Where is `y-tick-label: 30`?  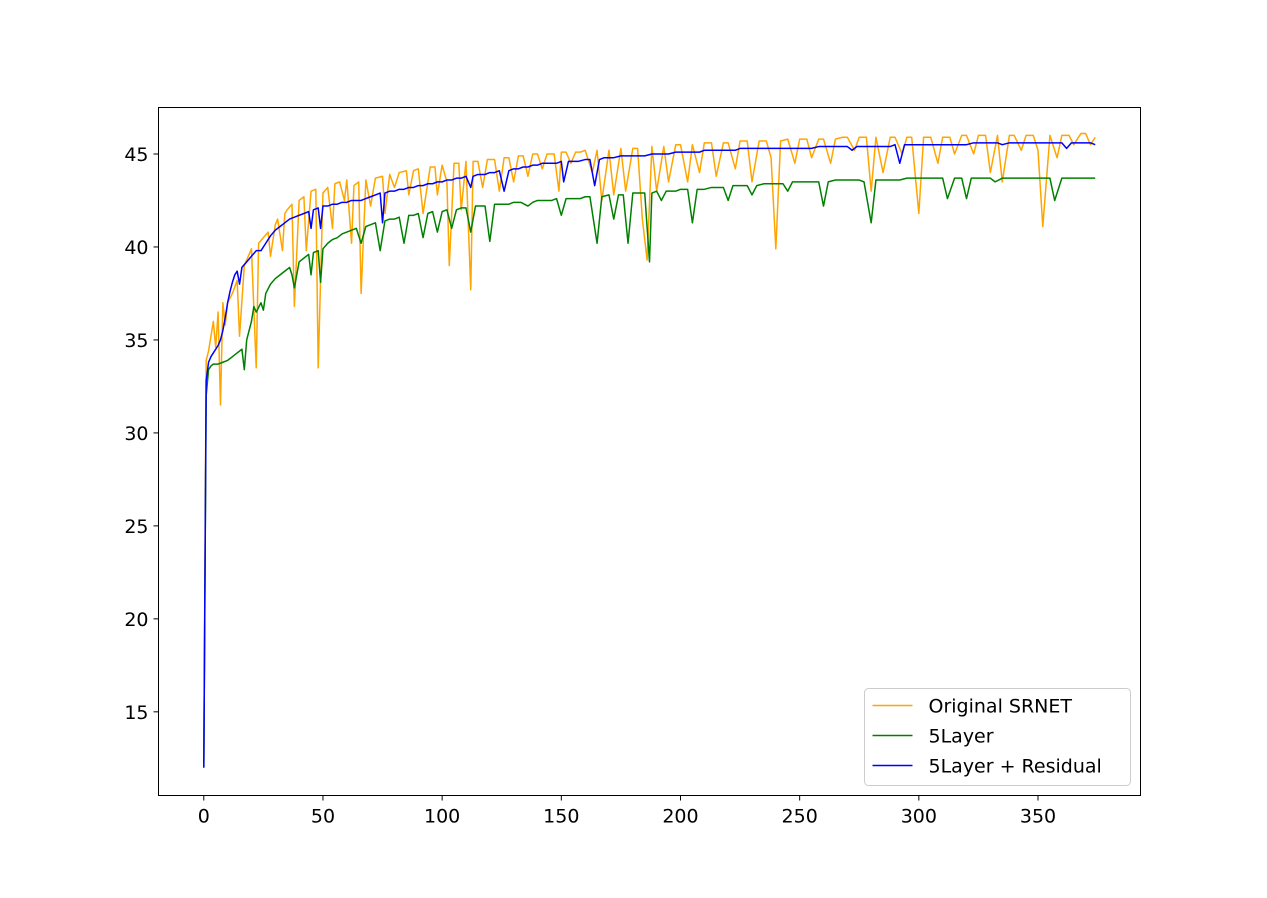 y-tick-label: 30 is located at coordinates (136, 434).